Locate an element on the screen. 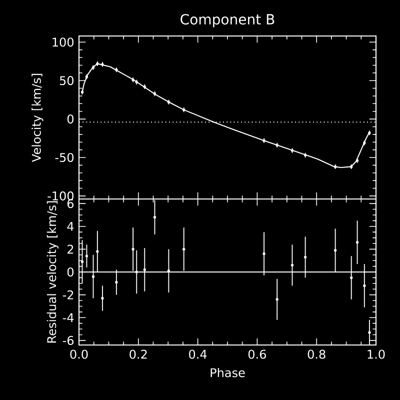  chart-title: Component B is located at coordinates (227, 21).